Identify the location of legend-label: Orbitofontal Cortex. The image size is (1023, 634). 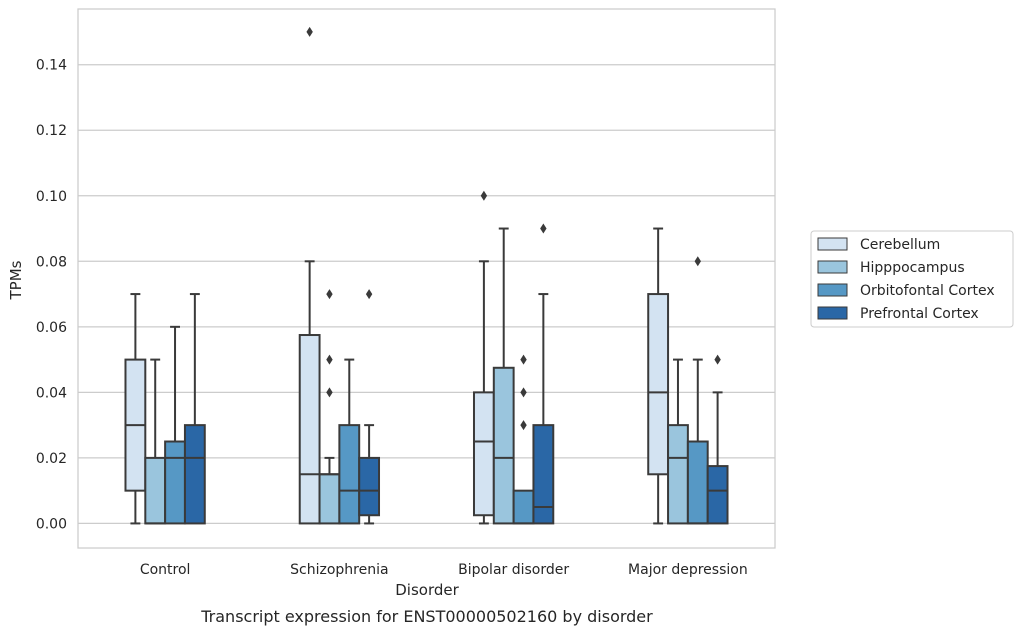
(927, 291).